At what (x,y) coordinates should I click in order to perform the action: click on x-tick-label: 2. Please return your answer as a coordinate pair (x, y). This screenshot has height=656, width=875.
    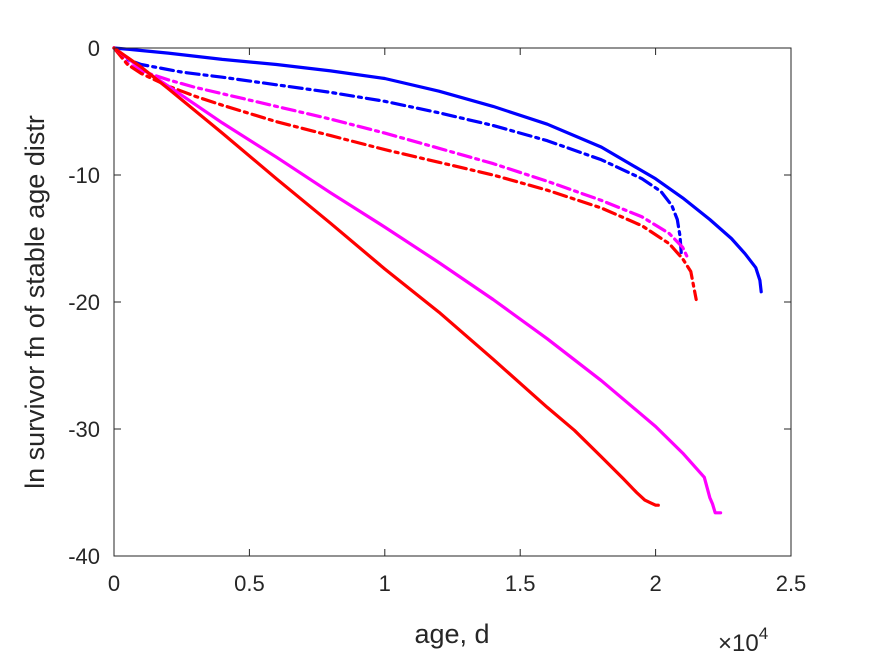
    Looking at the image, I should click on (655, 583).